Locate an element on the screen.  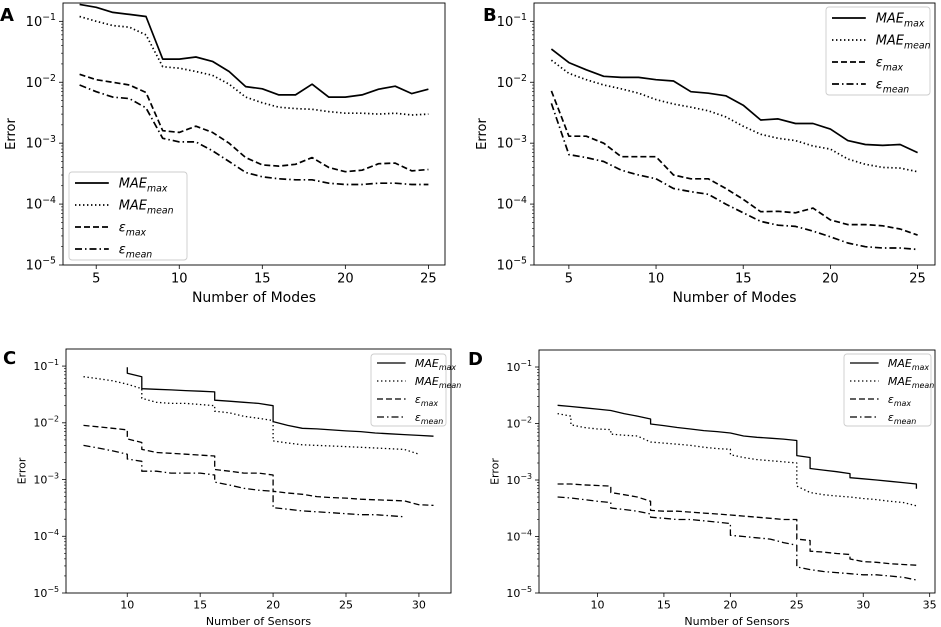
x-tick-label: 15 is located at coordinates (262, 279).